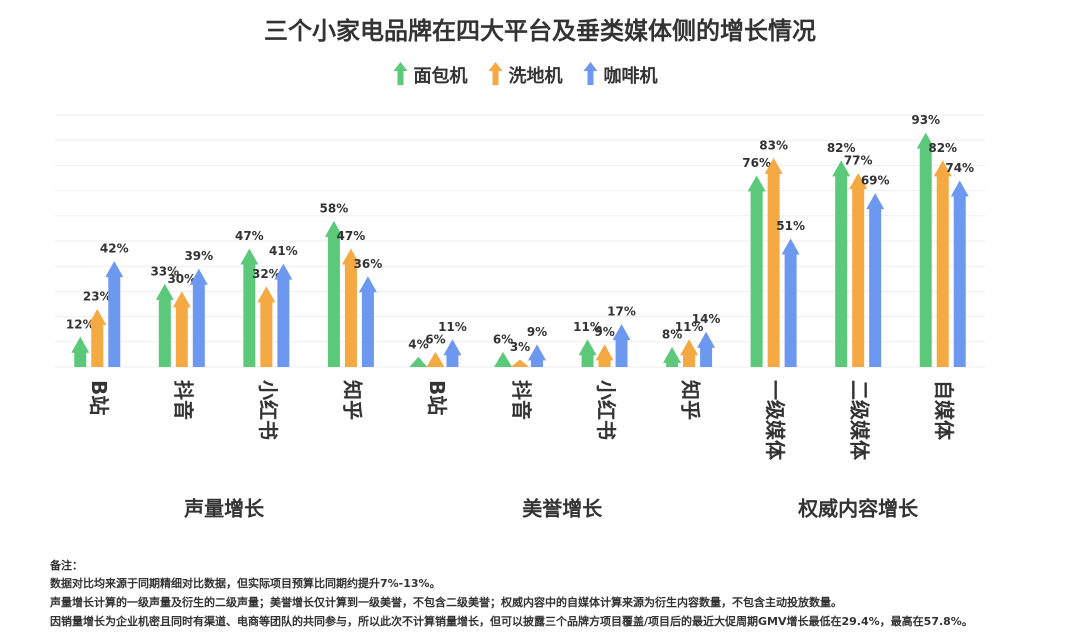  Describe the element at coordinates (520, 347) in the screenshot. I see `value-label: 3%` at that location.